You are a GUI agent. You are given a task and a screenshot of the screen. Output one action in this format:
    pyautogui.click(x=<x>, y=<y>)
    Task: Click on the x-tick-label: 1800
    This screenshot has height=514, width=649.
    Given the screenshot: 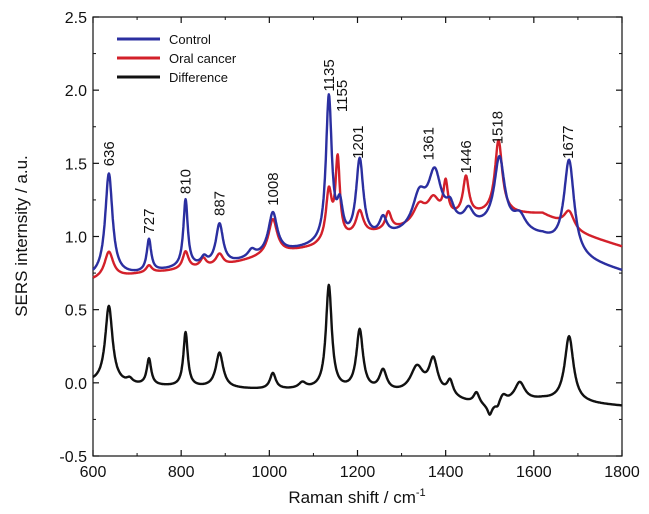 What is the action you would take?
    pyautogui.click(x=622, y=472)
    